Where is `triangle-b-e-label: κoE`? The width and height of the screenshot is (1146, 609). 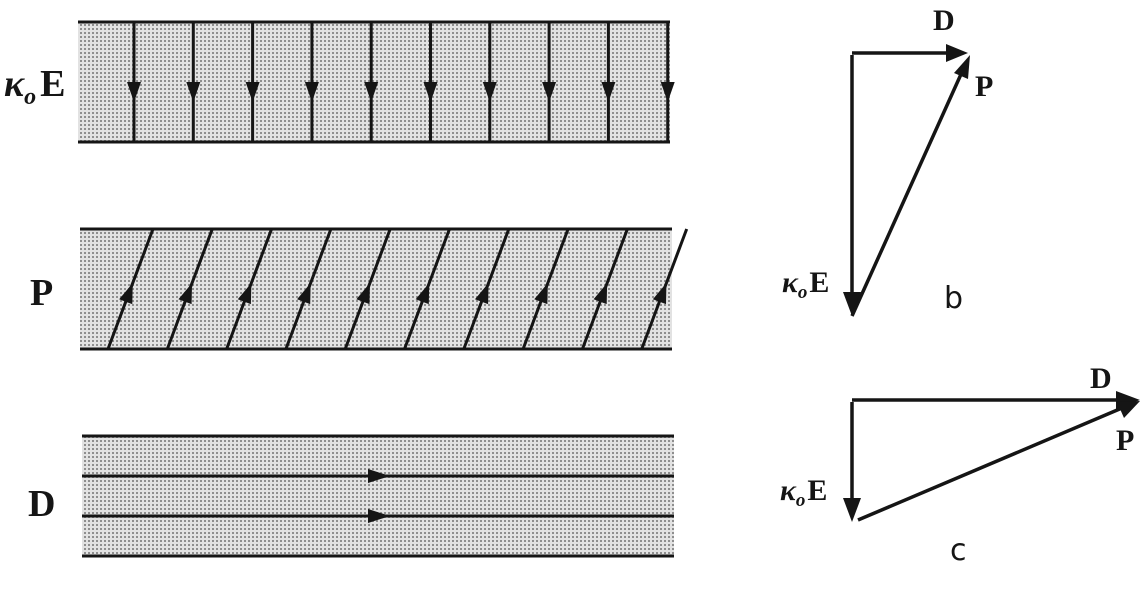
triangle-b-e-label: κoE is located at coordinates (805, 284).